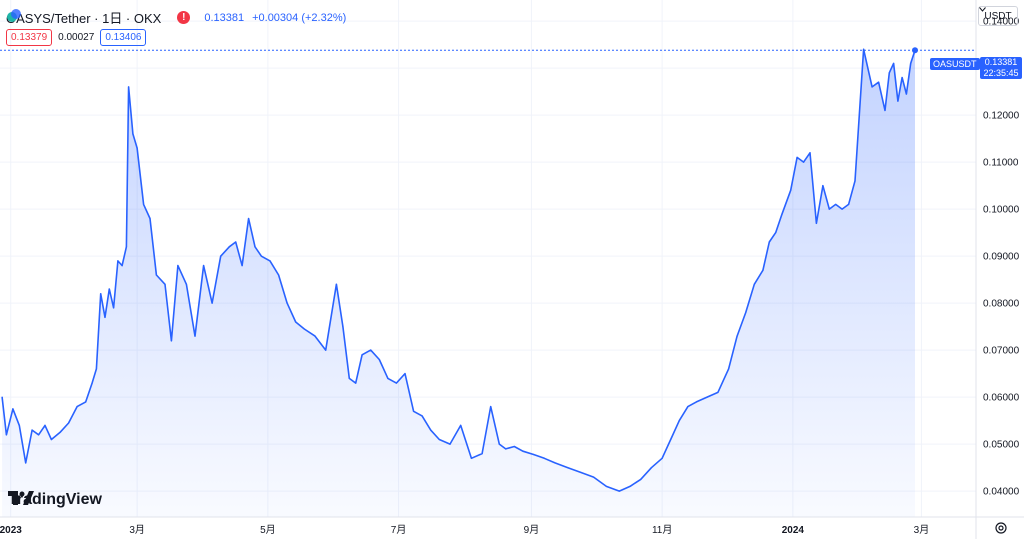  I want to click on y-tick-label: 0.12000, so click(1001, 116).